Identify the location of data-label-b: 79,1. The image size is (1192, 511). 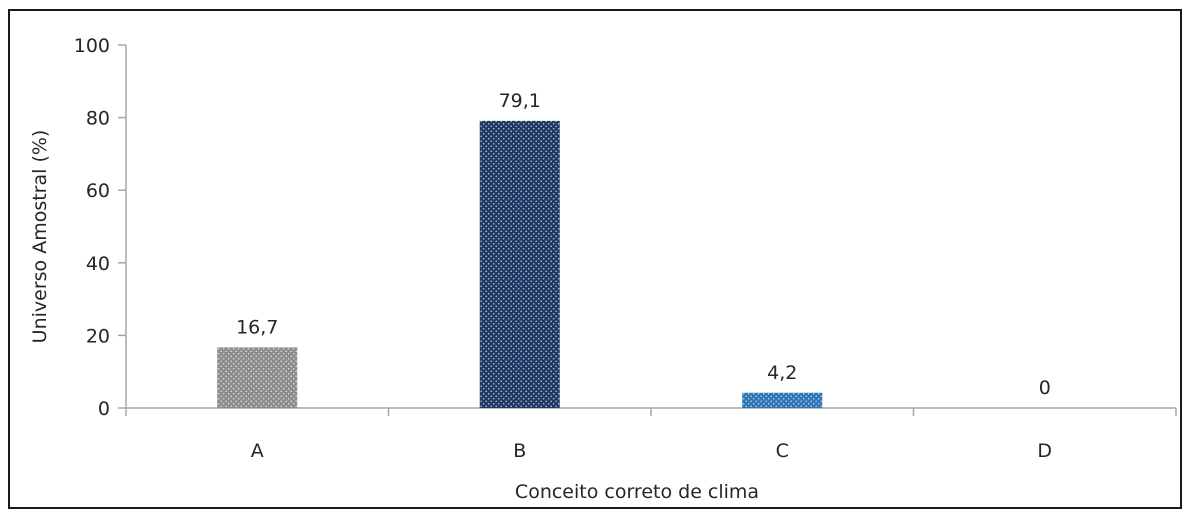
(520, 101).